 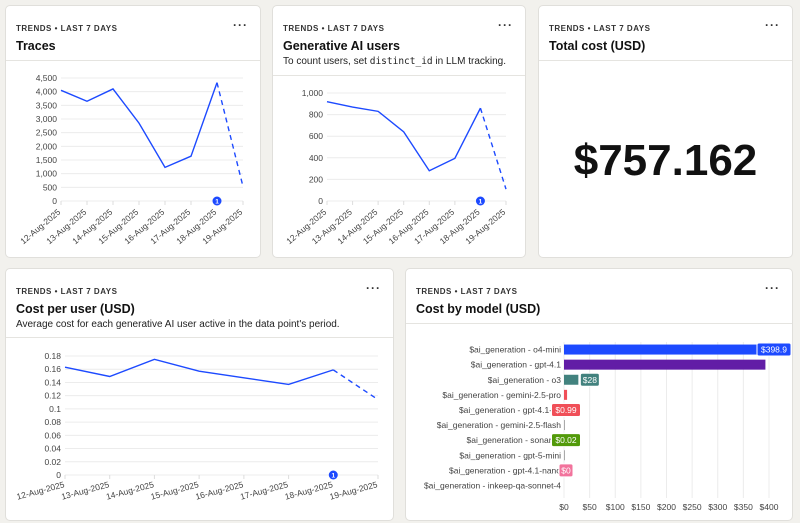 I want to click on data-label: $0.99, so click(x=566, y=410).